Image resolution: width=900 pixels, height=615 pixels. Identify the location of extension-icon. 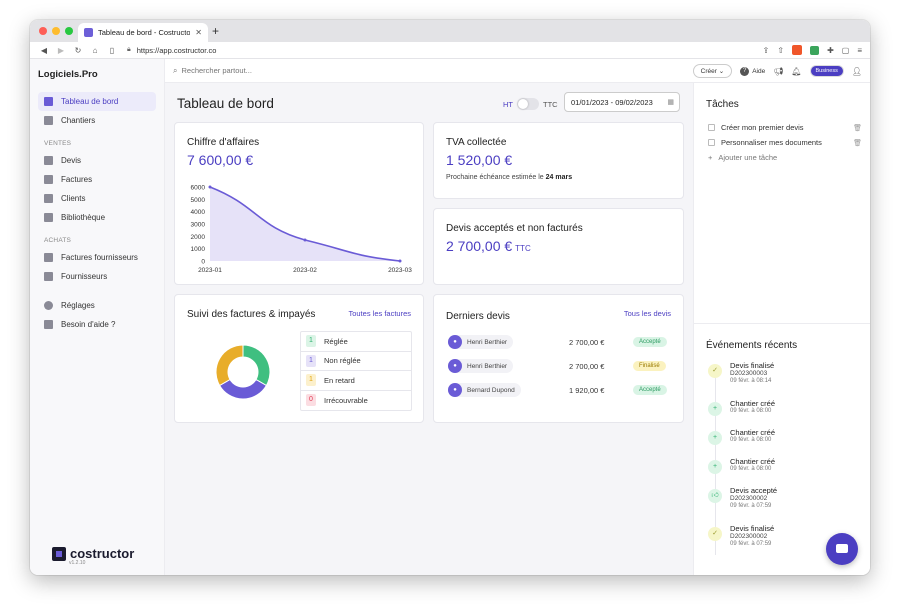
(815, 50).